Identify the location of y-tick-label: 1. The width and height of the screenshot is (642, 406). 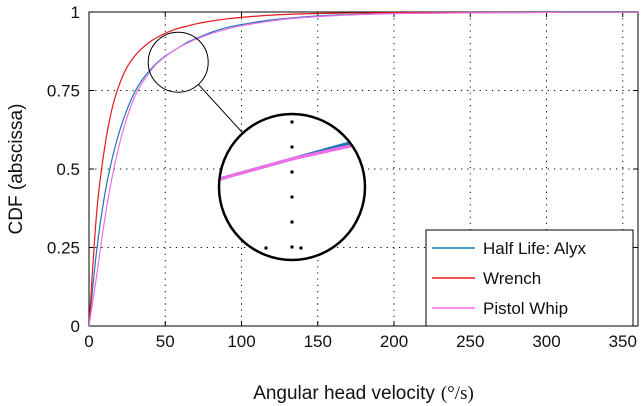
(75, 12).